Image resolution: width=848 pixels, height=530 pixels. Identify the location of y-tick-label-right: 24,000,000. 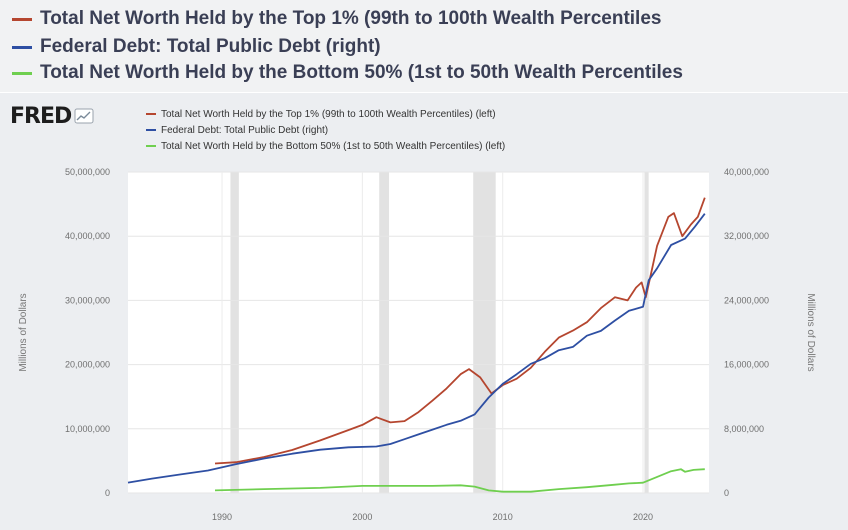
(746, 300).